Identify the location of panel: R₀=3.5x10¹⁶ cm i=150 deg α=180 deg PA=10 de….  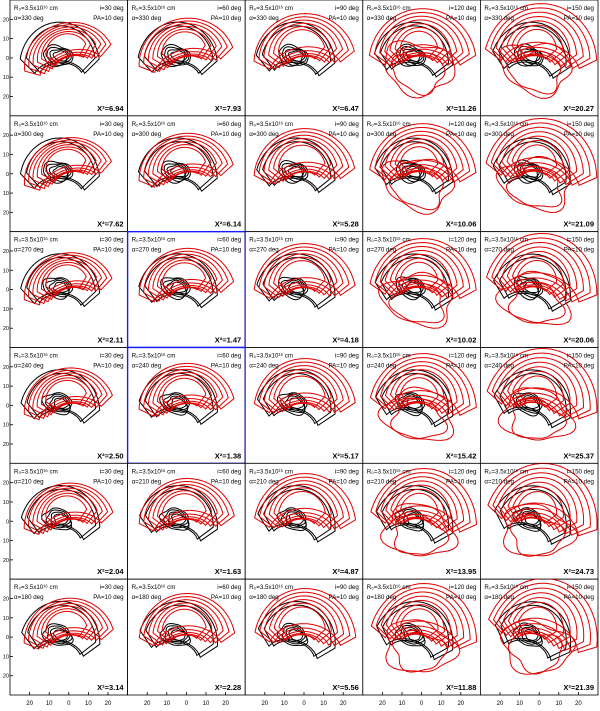
(539, 642).